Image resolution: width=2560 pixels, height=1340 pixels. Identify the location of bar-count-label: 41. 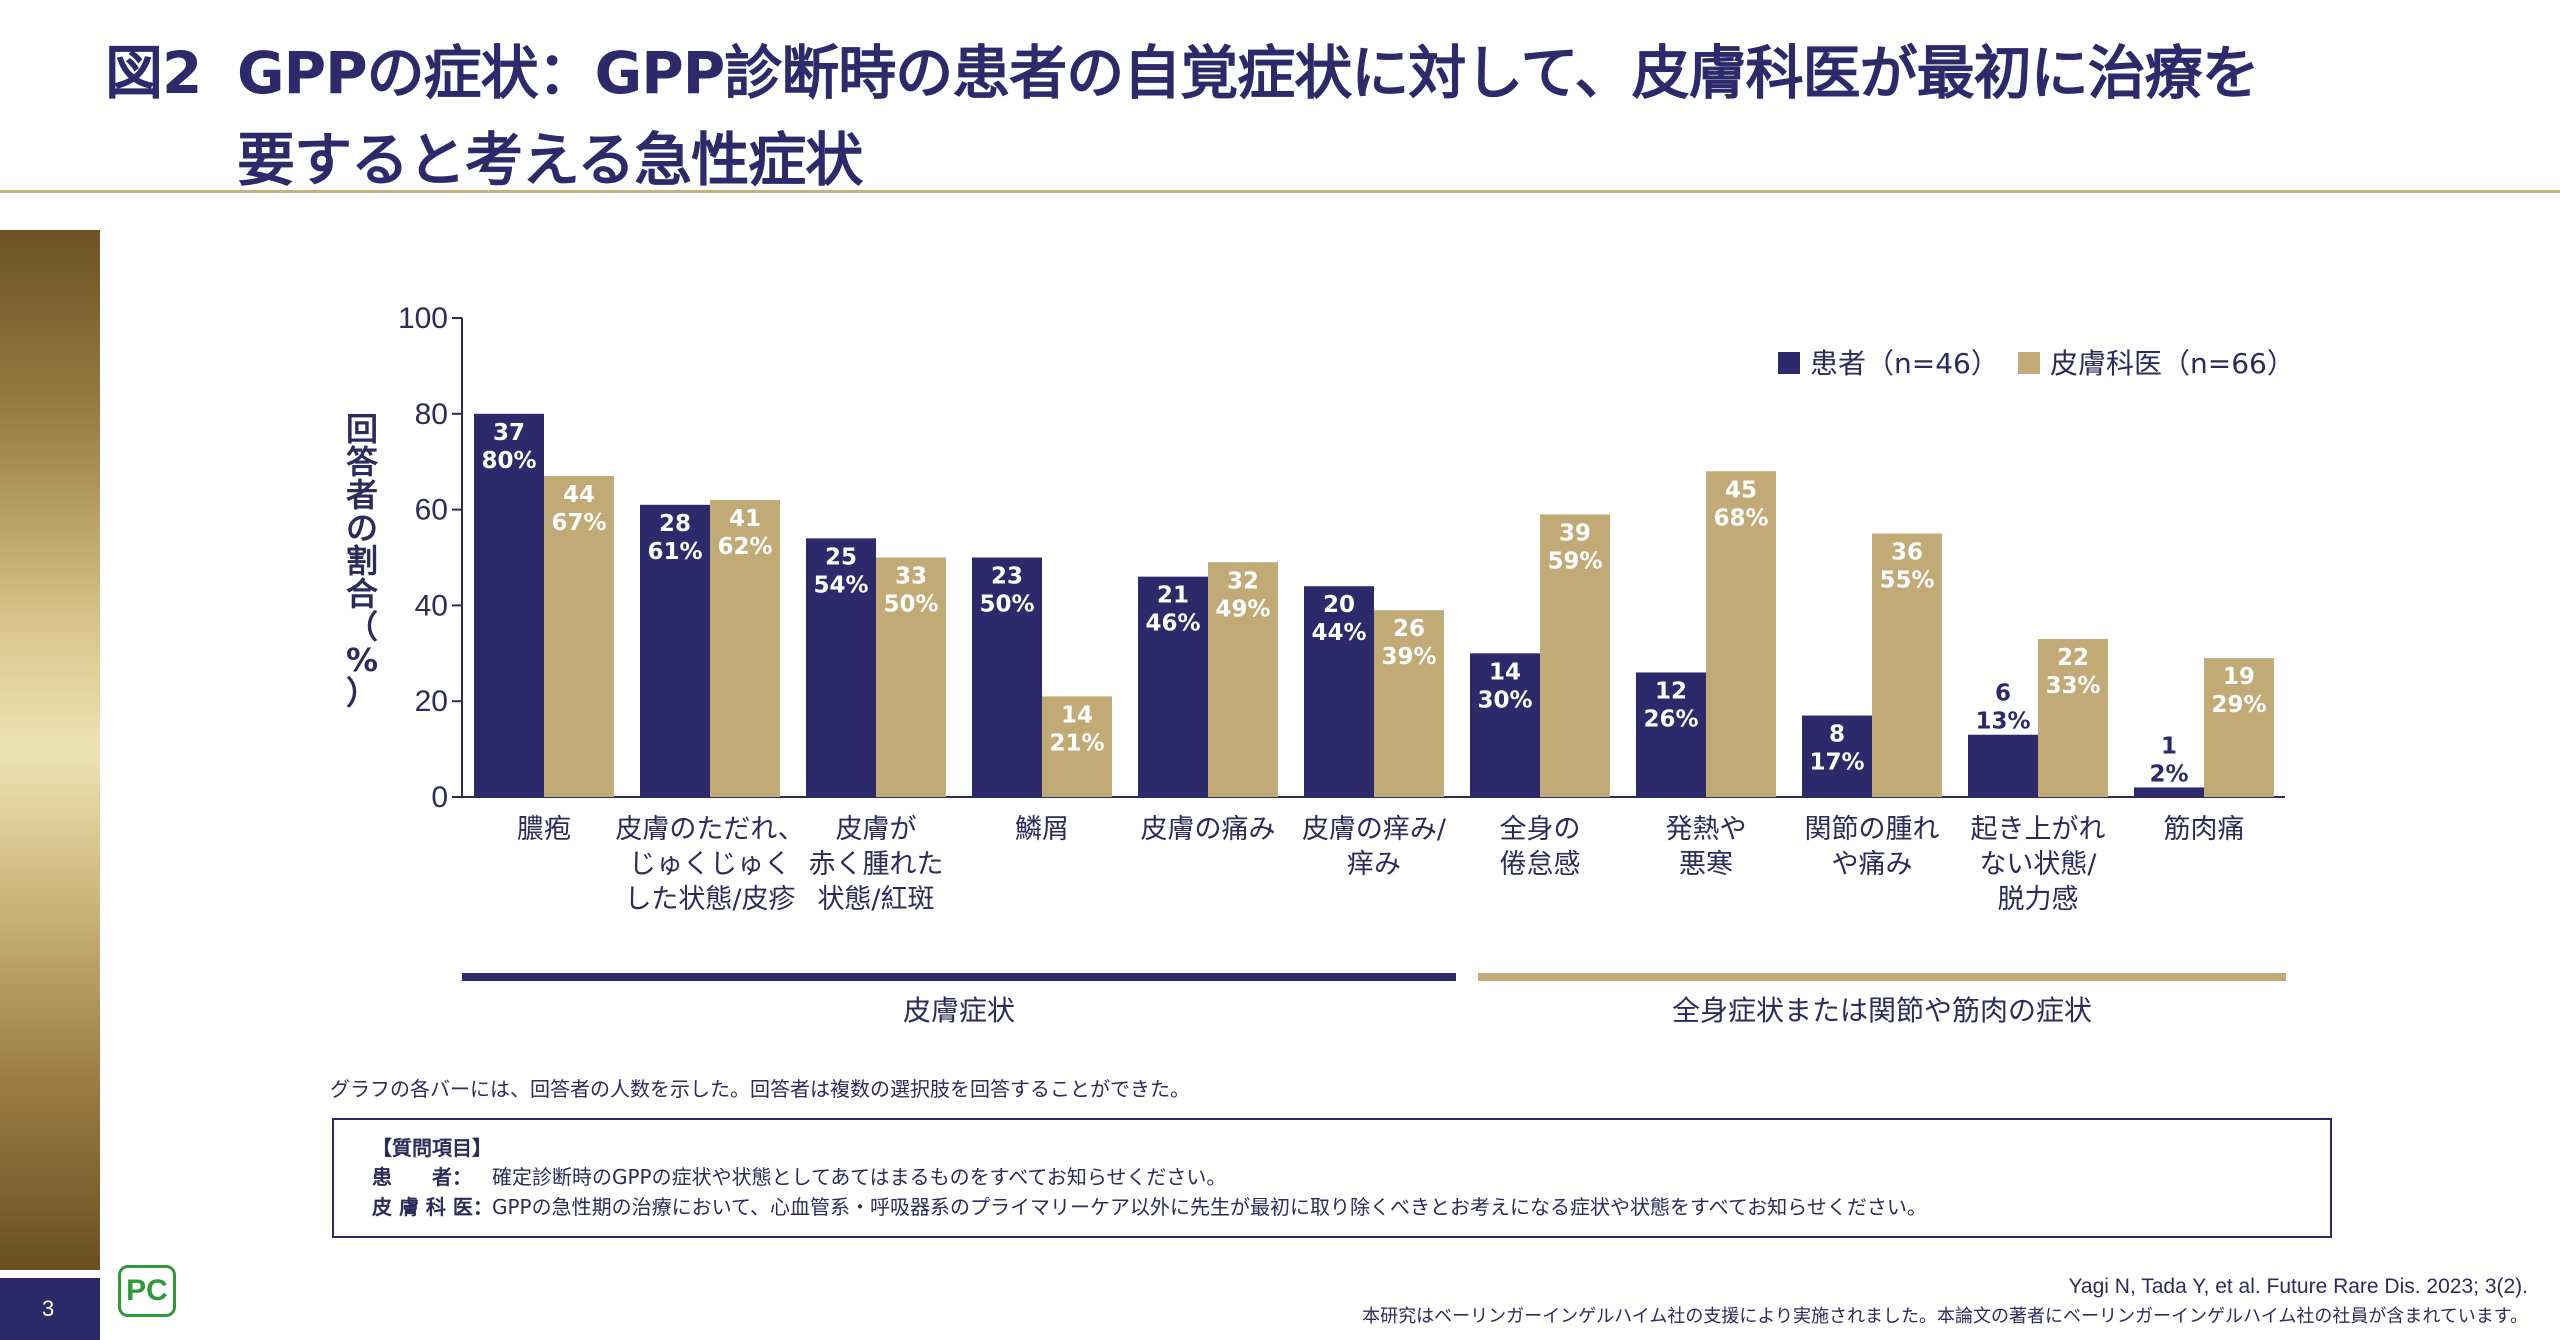
(745, 519).